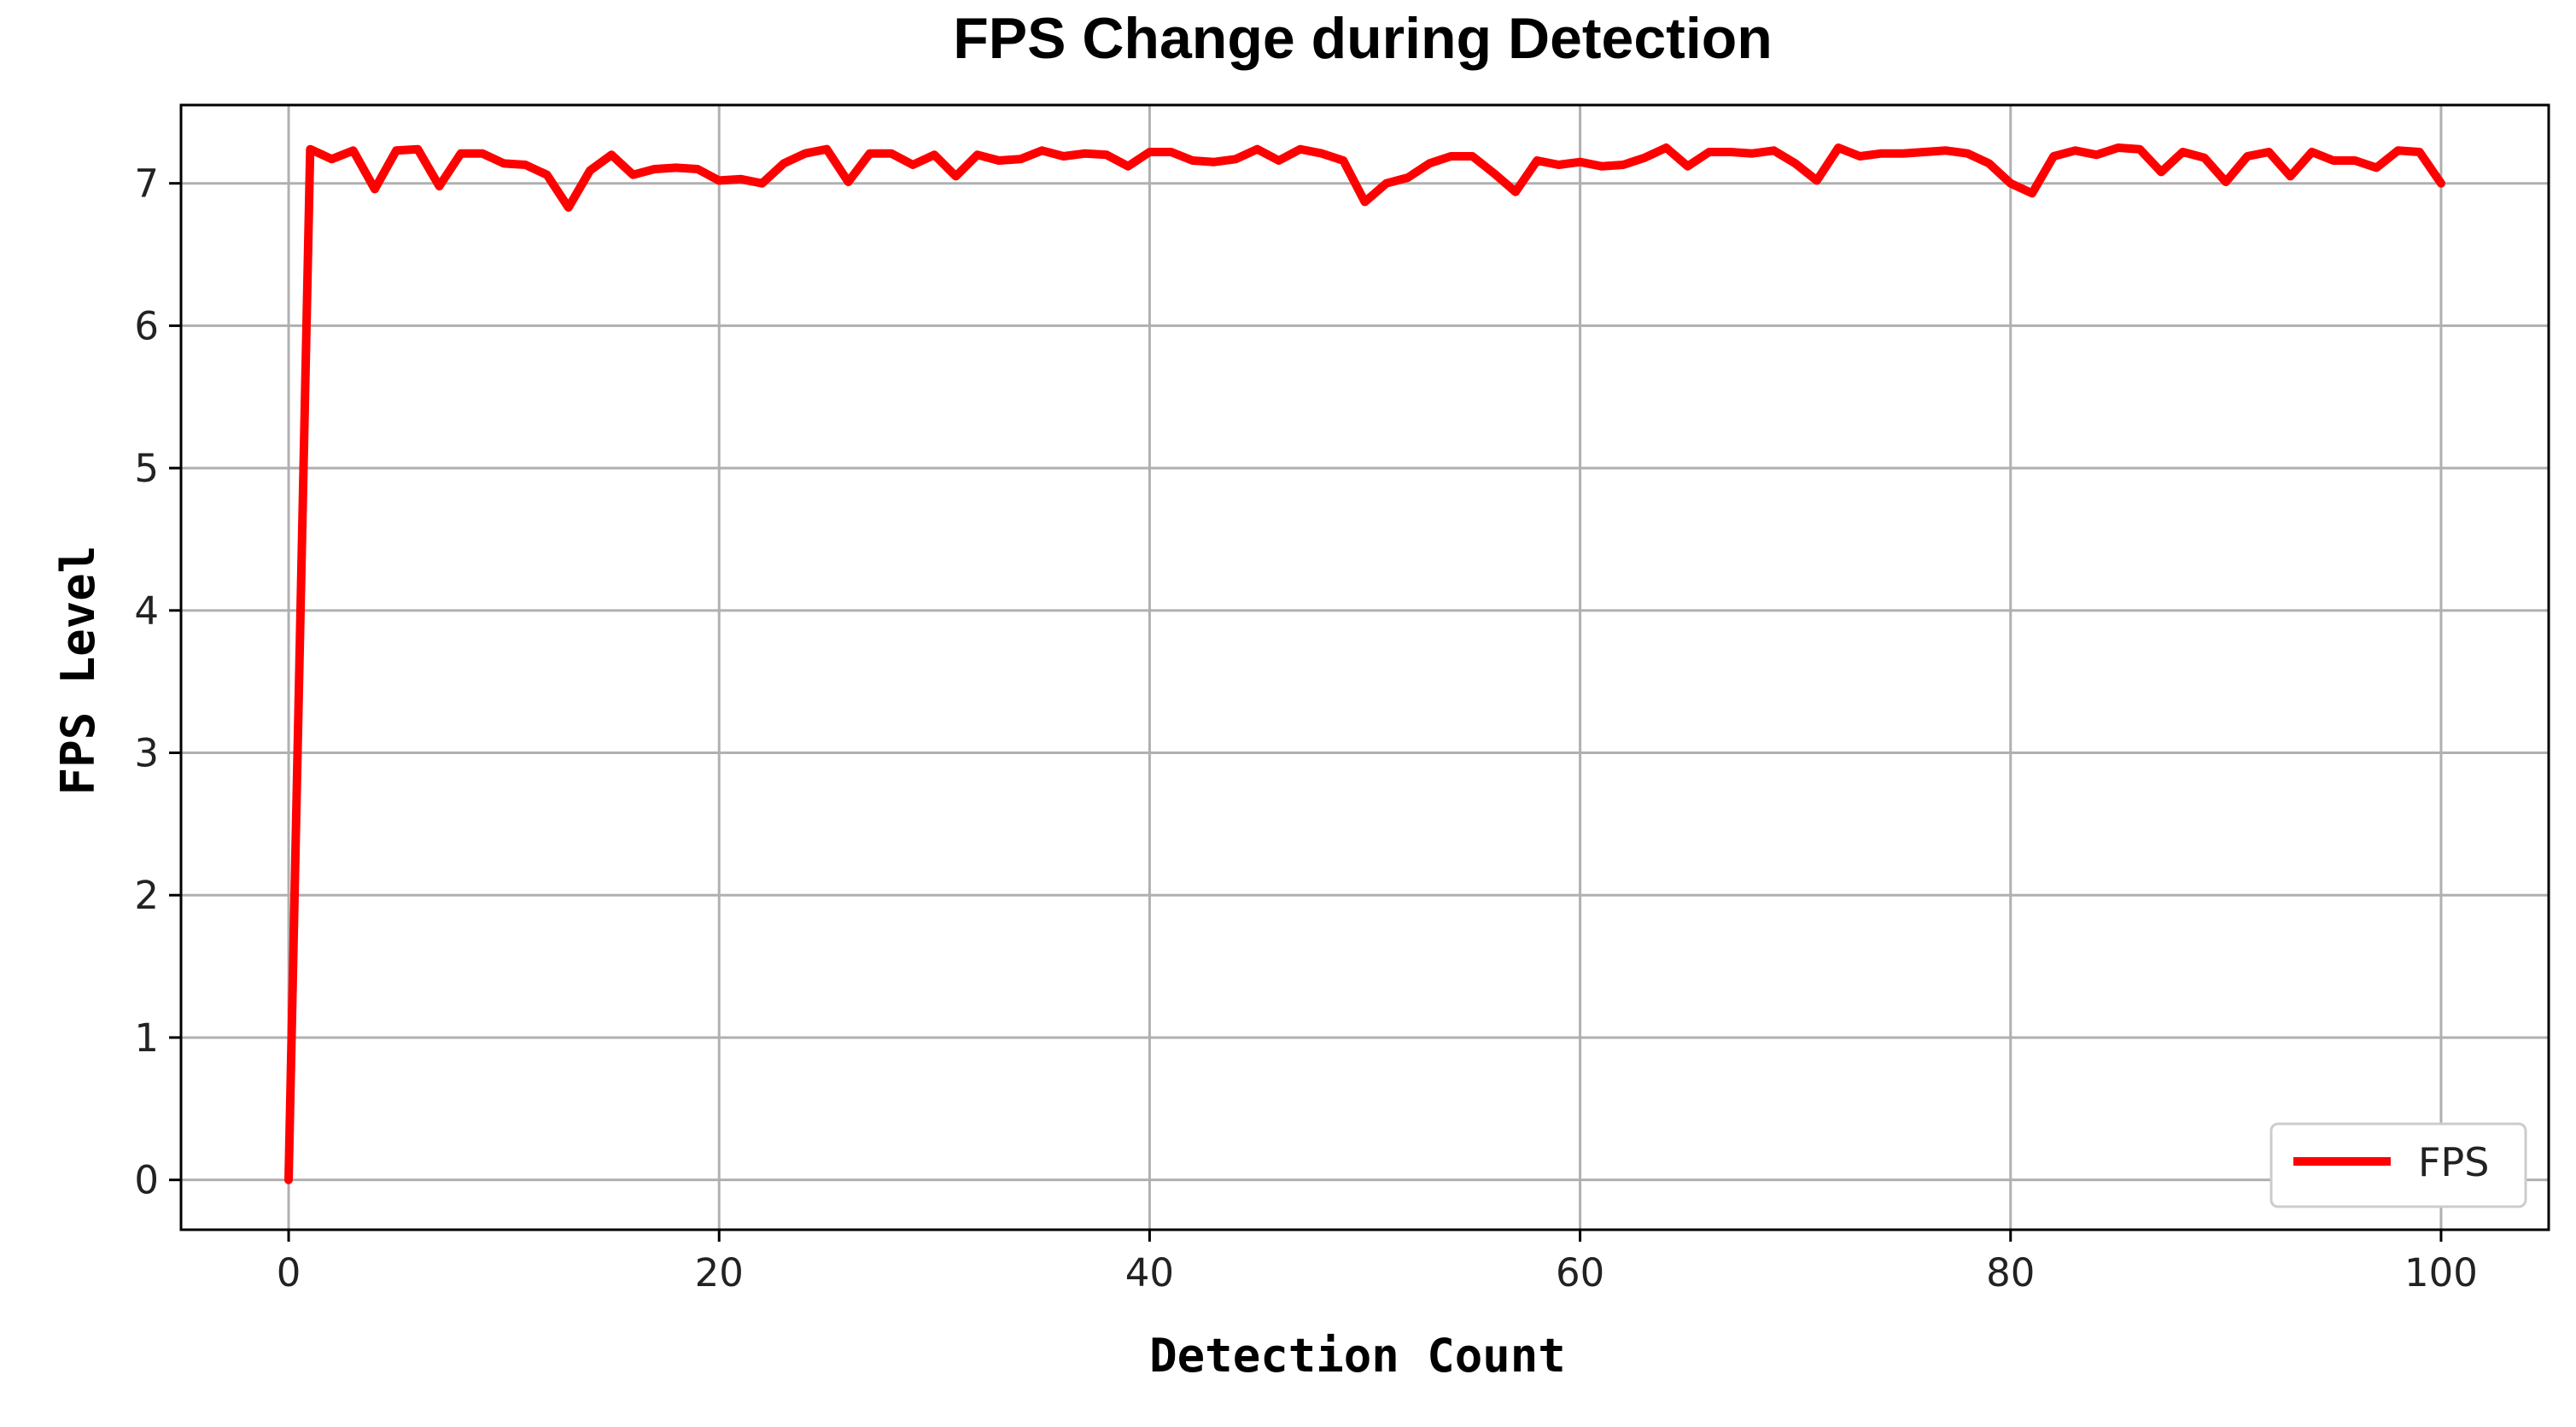 This screenshot has height=1427, width=2576. I want to click on y-tick-label: 2, so click(146, 895).